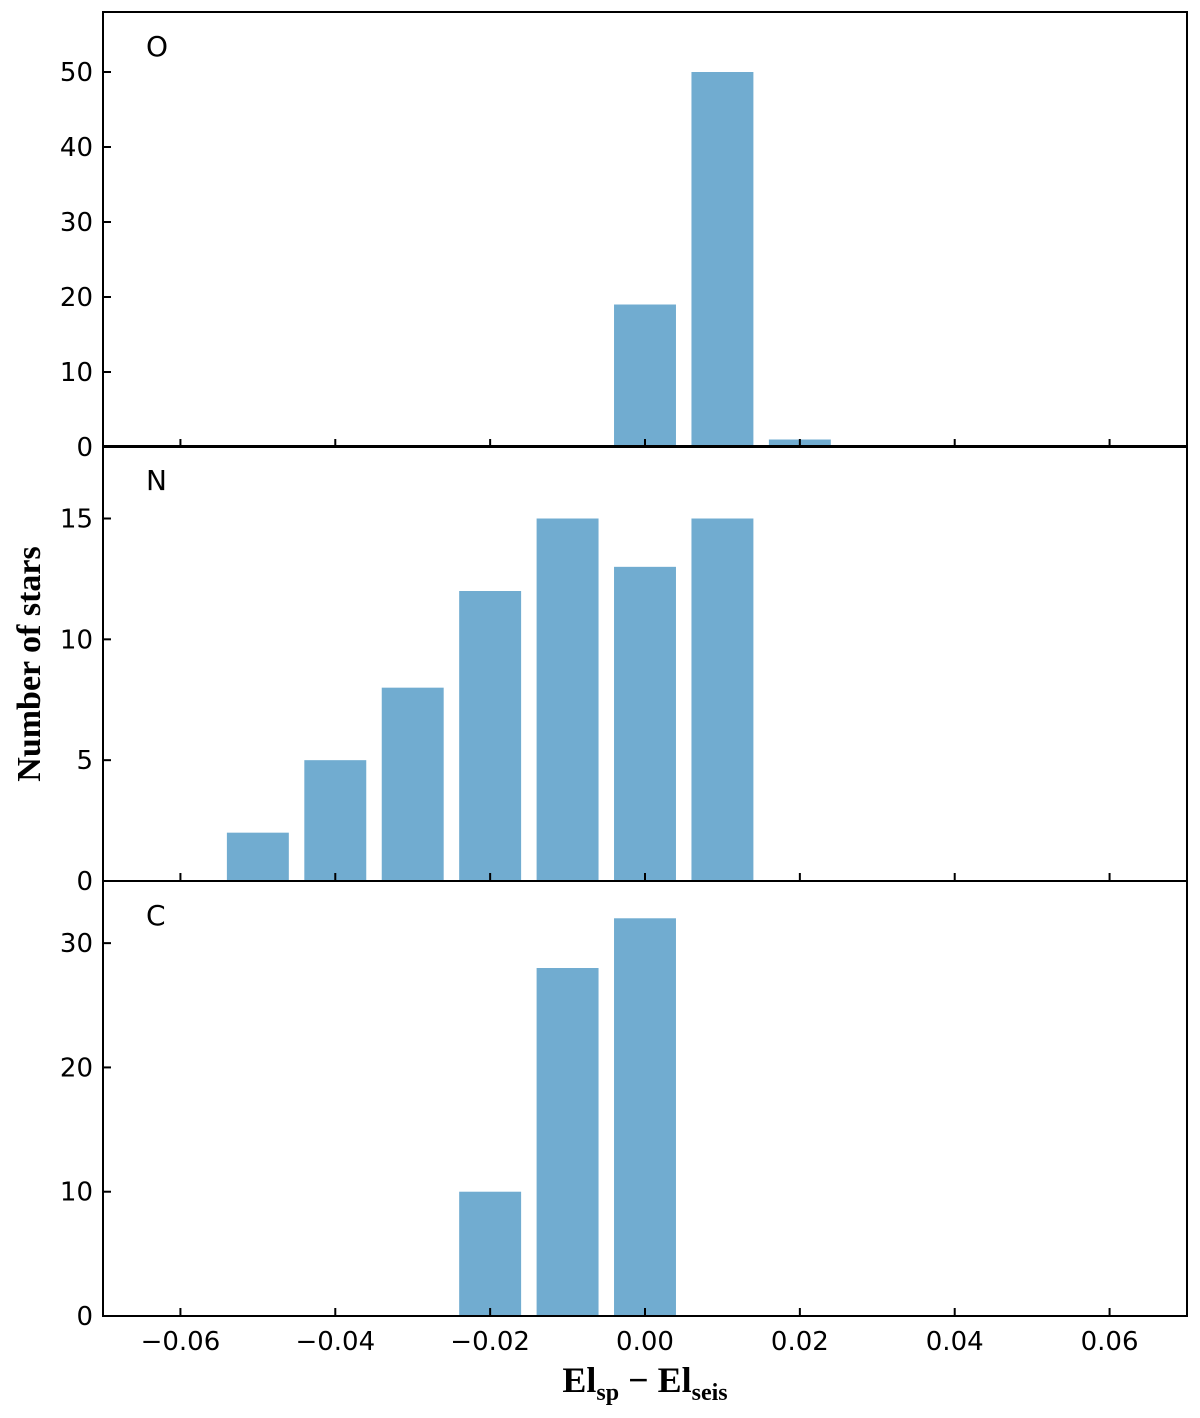 The width and height of the screenshot is (1200, 1418). Describe the element at coordinates (84, 882) in the screenshot. I see `y-tick-label-n-0: 0` at that location.